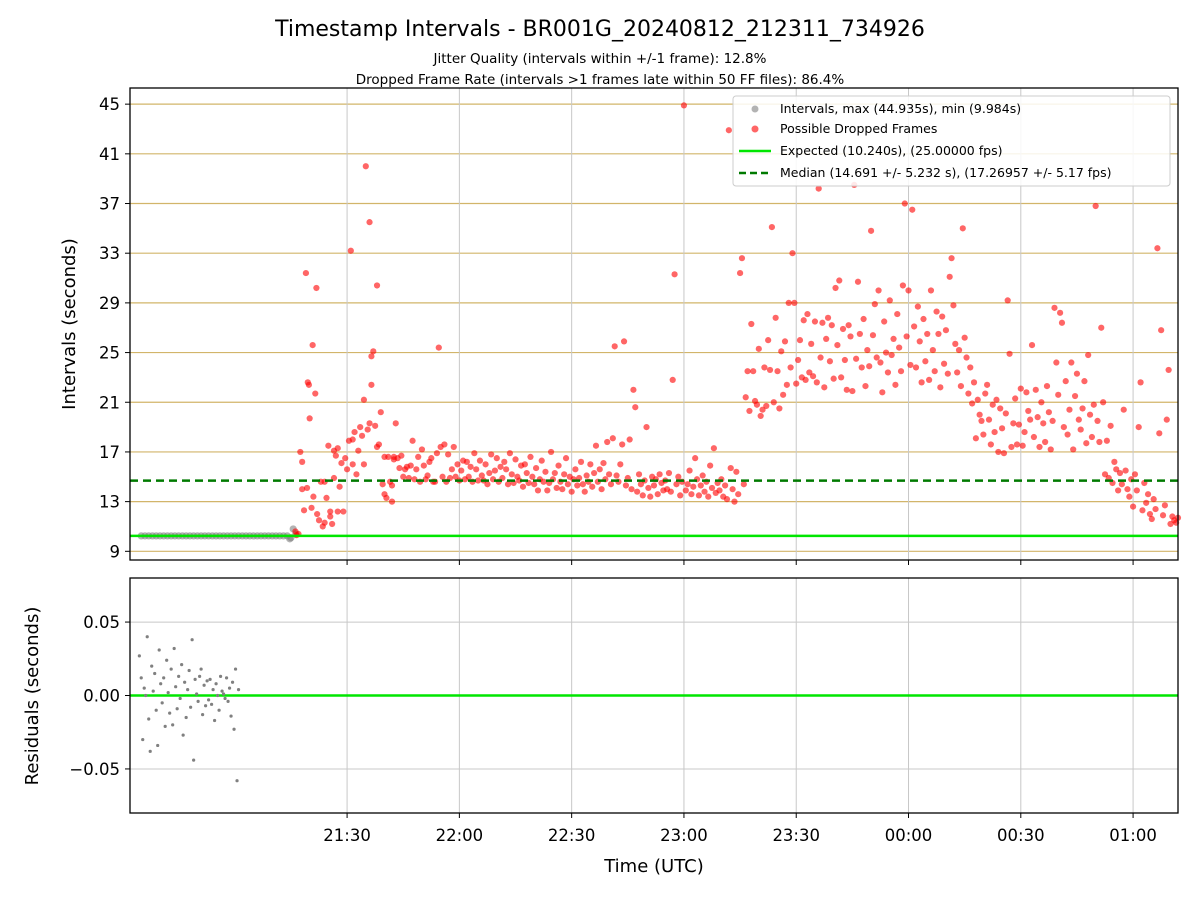 The width and height of the screenshot is (1200, 900). I want to click on legend-marker-intervals, so click(755, 109).